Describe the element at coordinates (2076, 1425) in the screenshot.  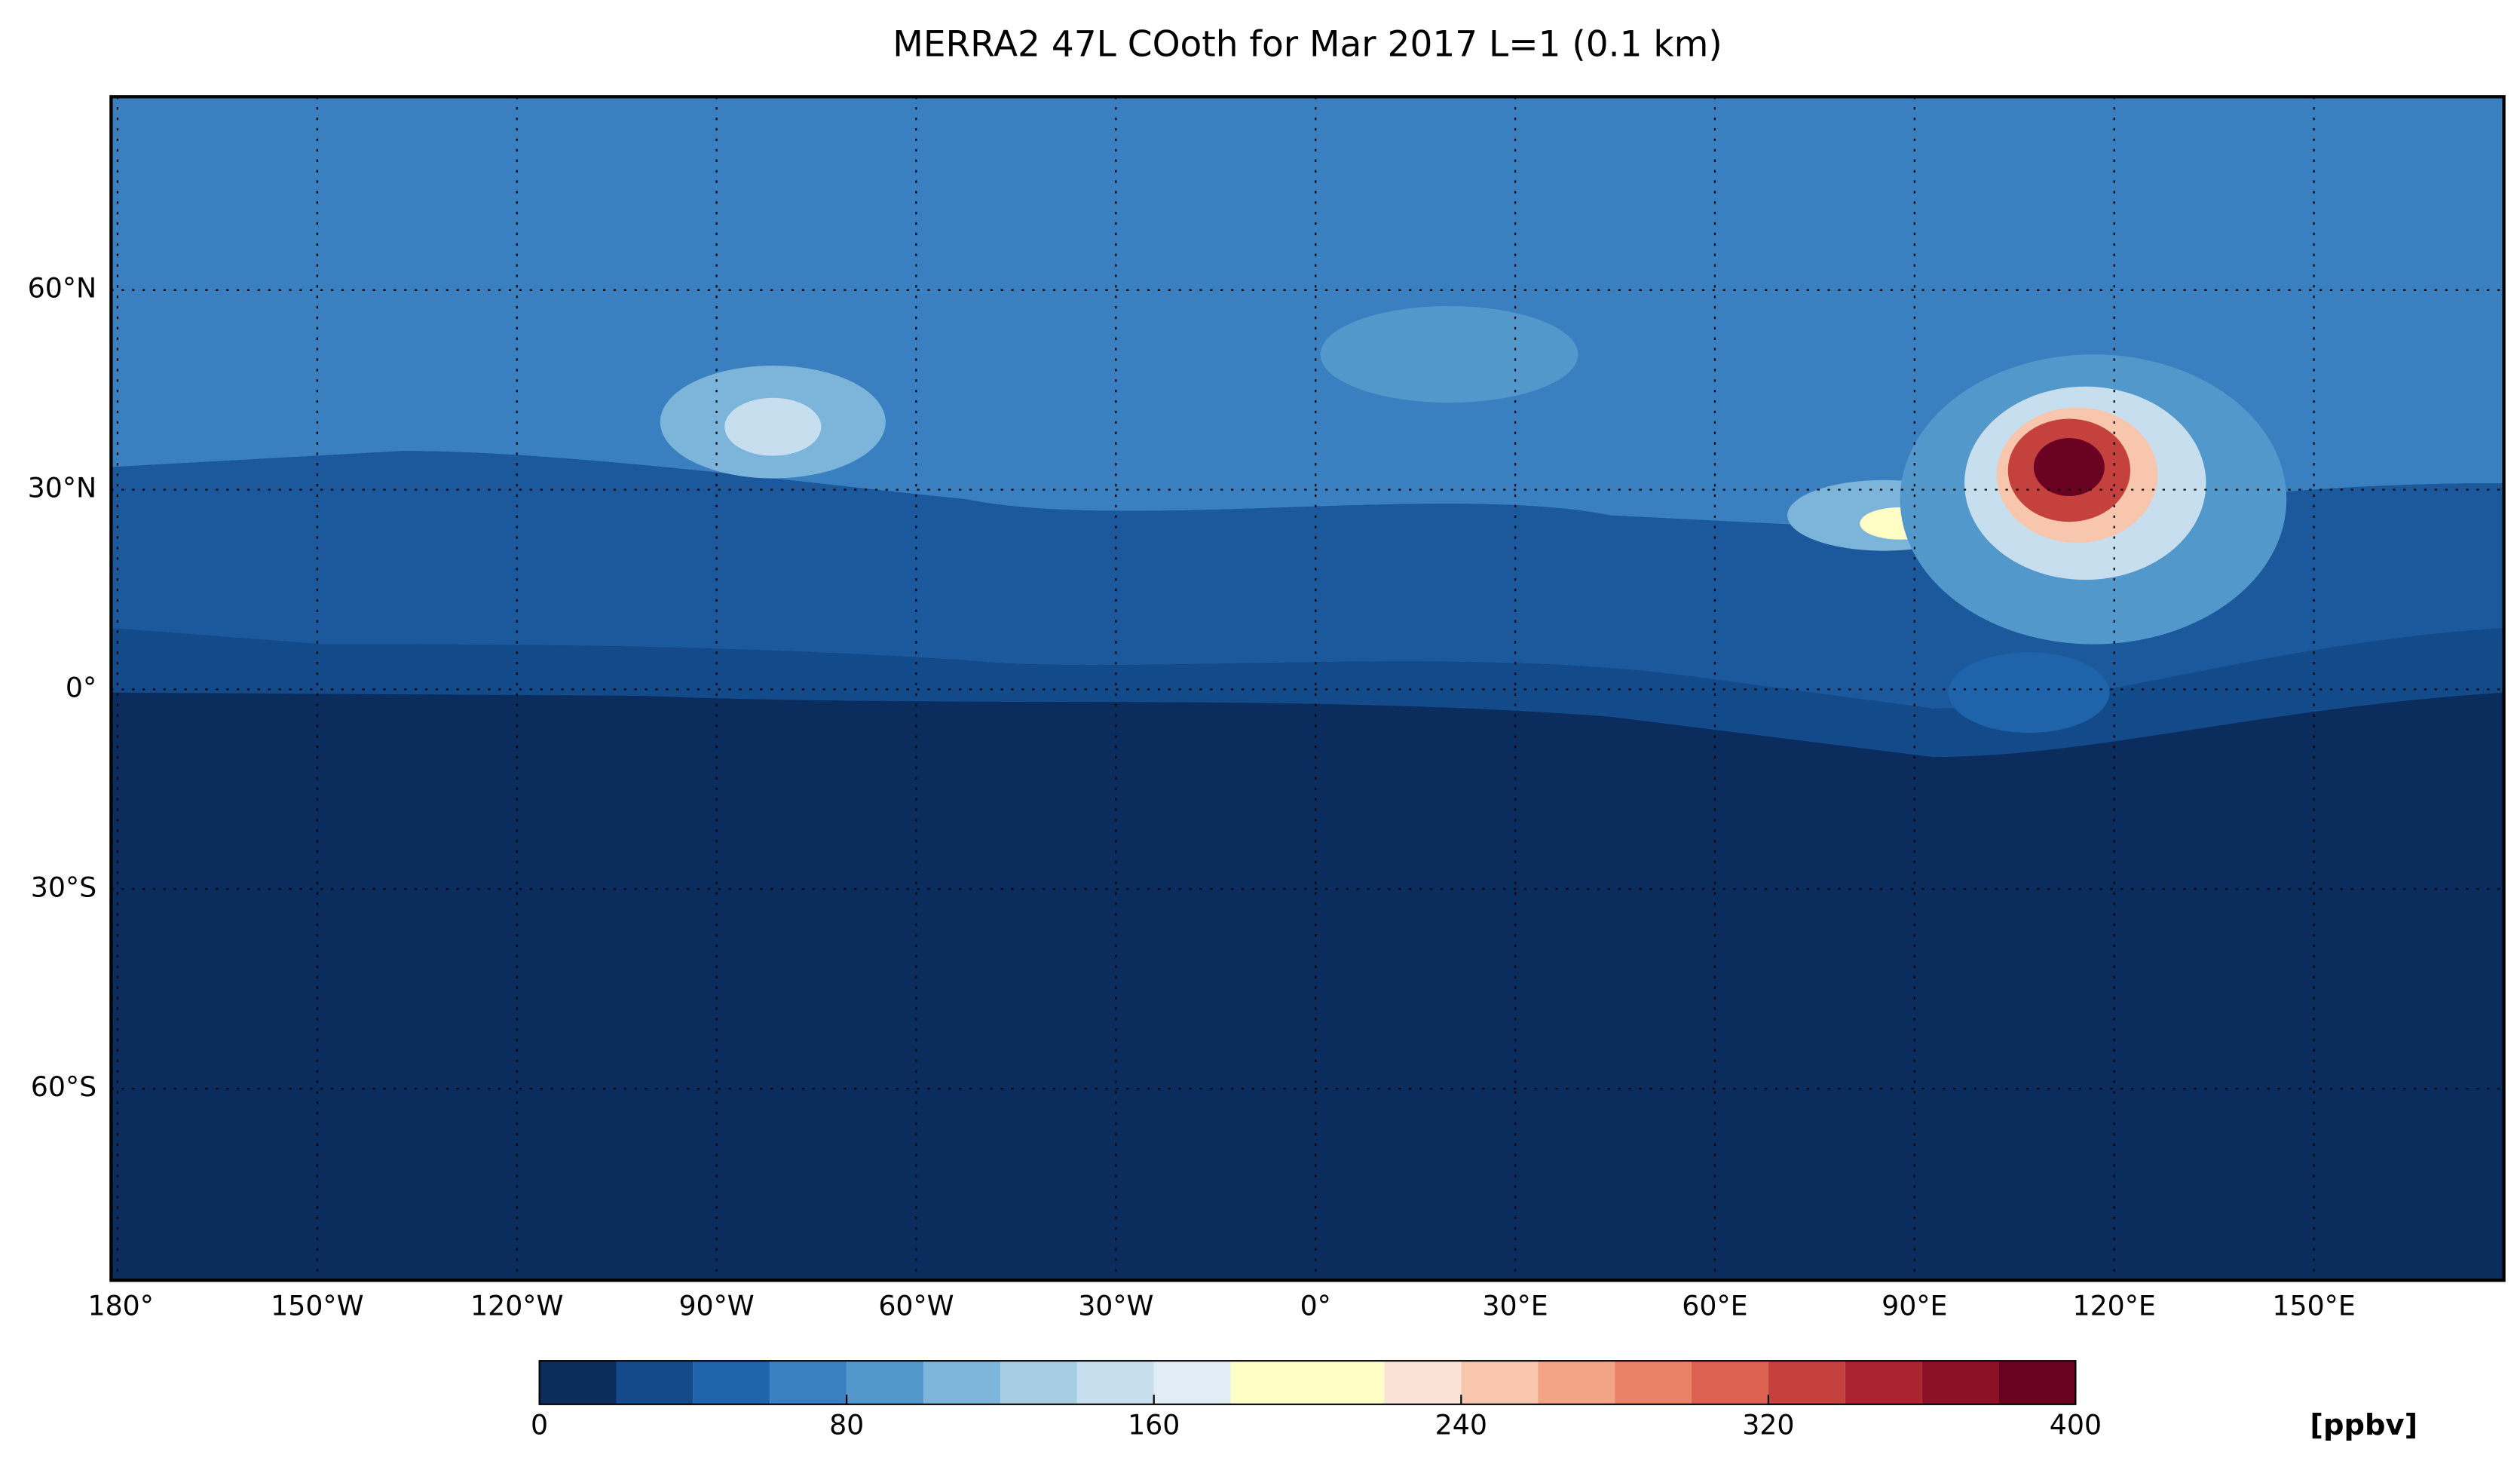
I see `colorbar-tick-label: 400` at that location.